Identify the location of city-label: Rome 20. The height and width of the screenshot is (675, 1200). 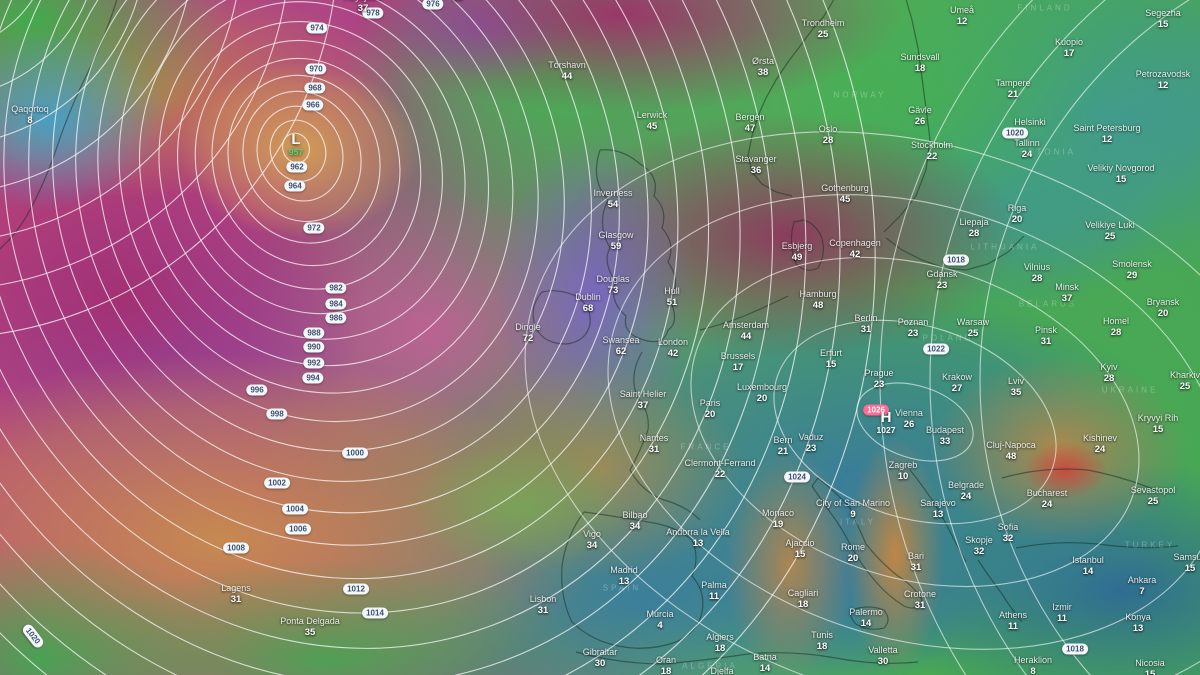
(853, 553).